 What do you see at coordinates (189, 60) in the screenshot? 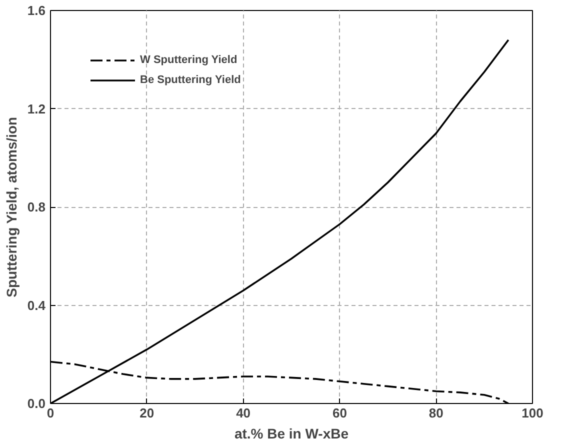
I see `legend-label: W Sputtering Yield` at bounding box center [189, 60].